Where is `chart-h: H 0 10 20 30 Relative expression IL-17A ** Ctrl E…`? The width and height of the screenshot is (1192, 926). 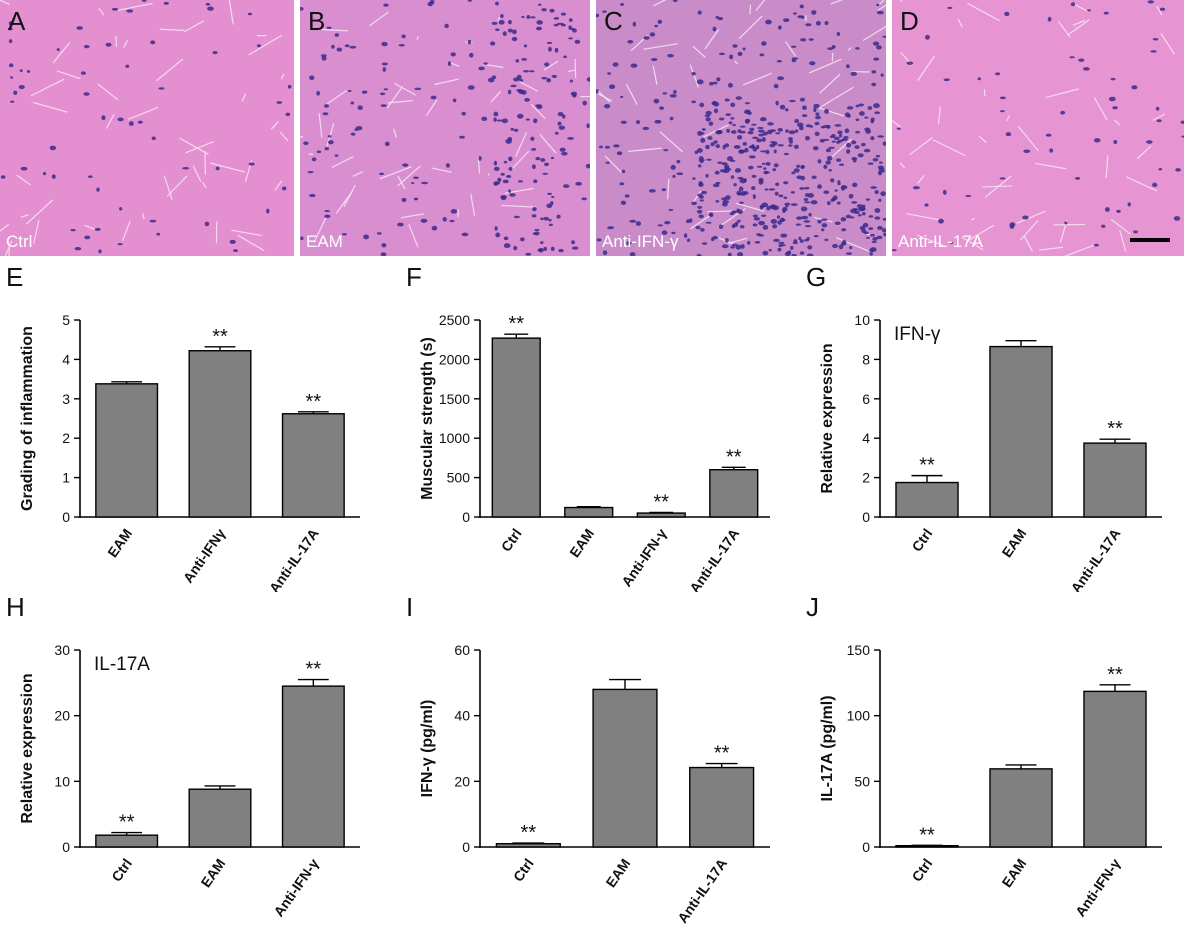
chart-h: H 0 10 20 30 Relative expression IL-17A ** Ctrl E… is located at coordinates (183, 756).